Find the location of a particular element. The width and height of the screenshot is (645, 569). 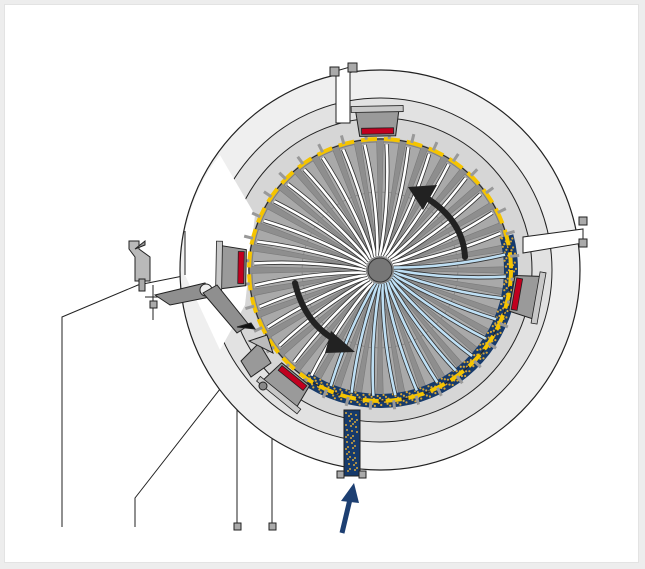

inflow-arrow is located at coordinates (349, 508).